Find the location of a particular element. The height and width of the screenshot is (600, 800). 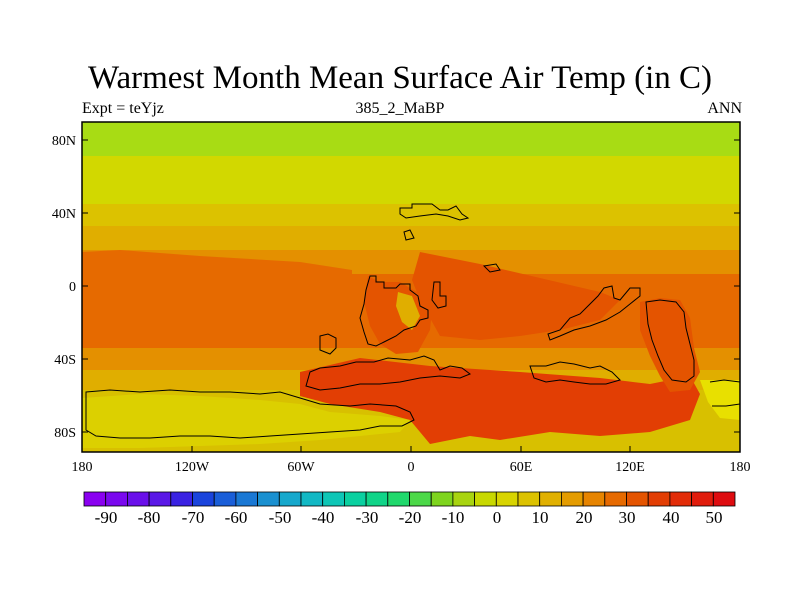

coast-east-antarctic is located at coordinates (725, 393).